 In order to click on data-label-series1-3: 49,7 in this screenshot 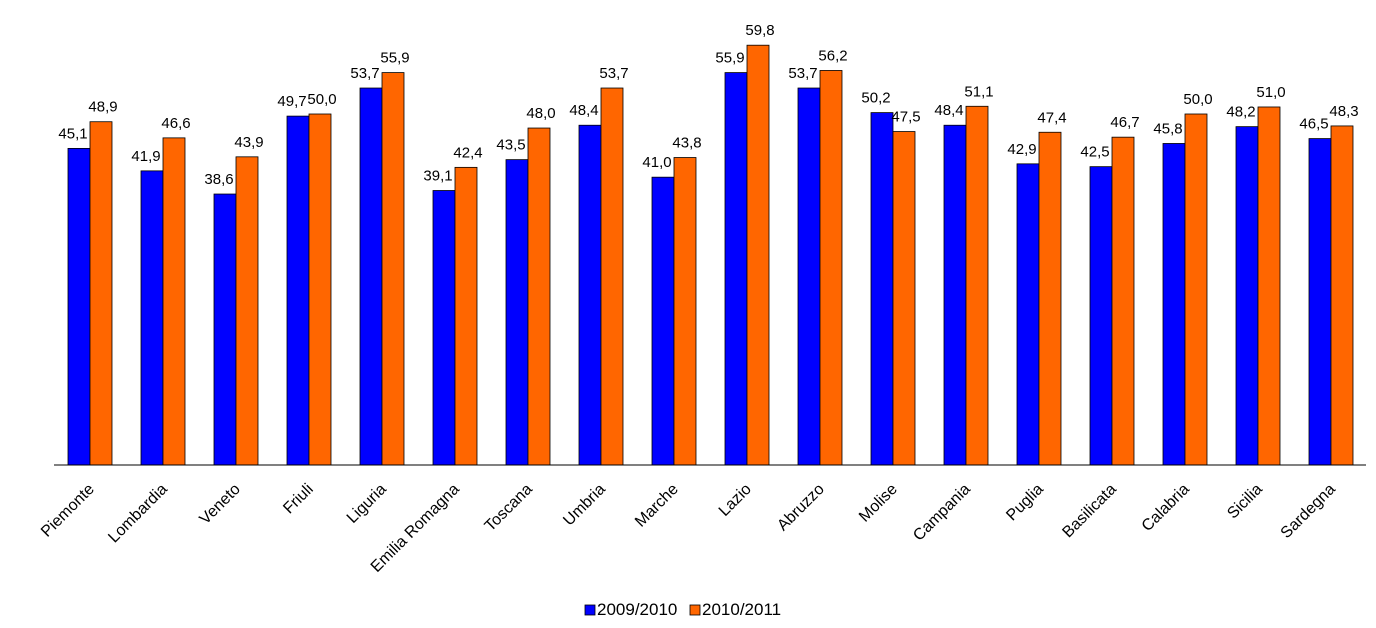, I will do `click(291, 101)`.